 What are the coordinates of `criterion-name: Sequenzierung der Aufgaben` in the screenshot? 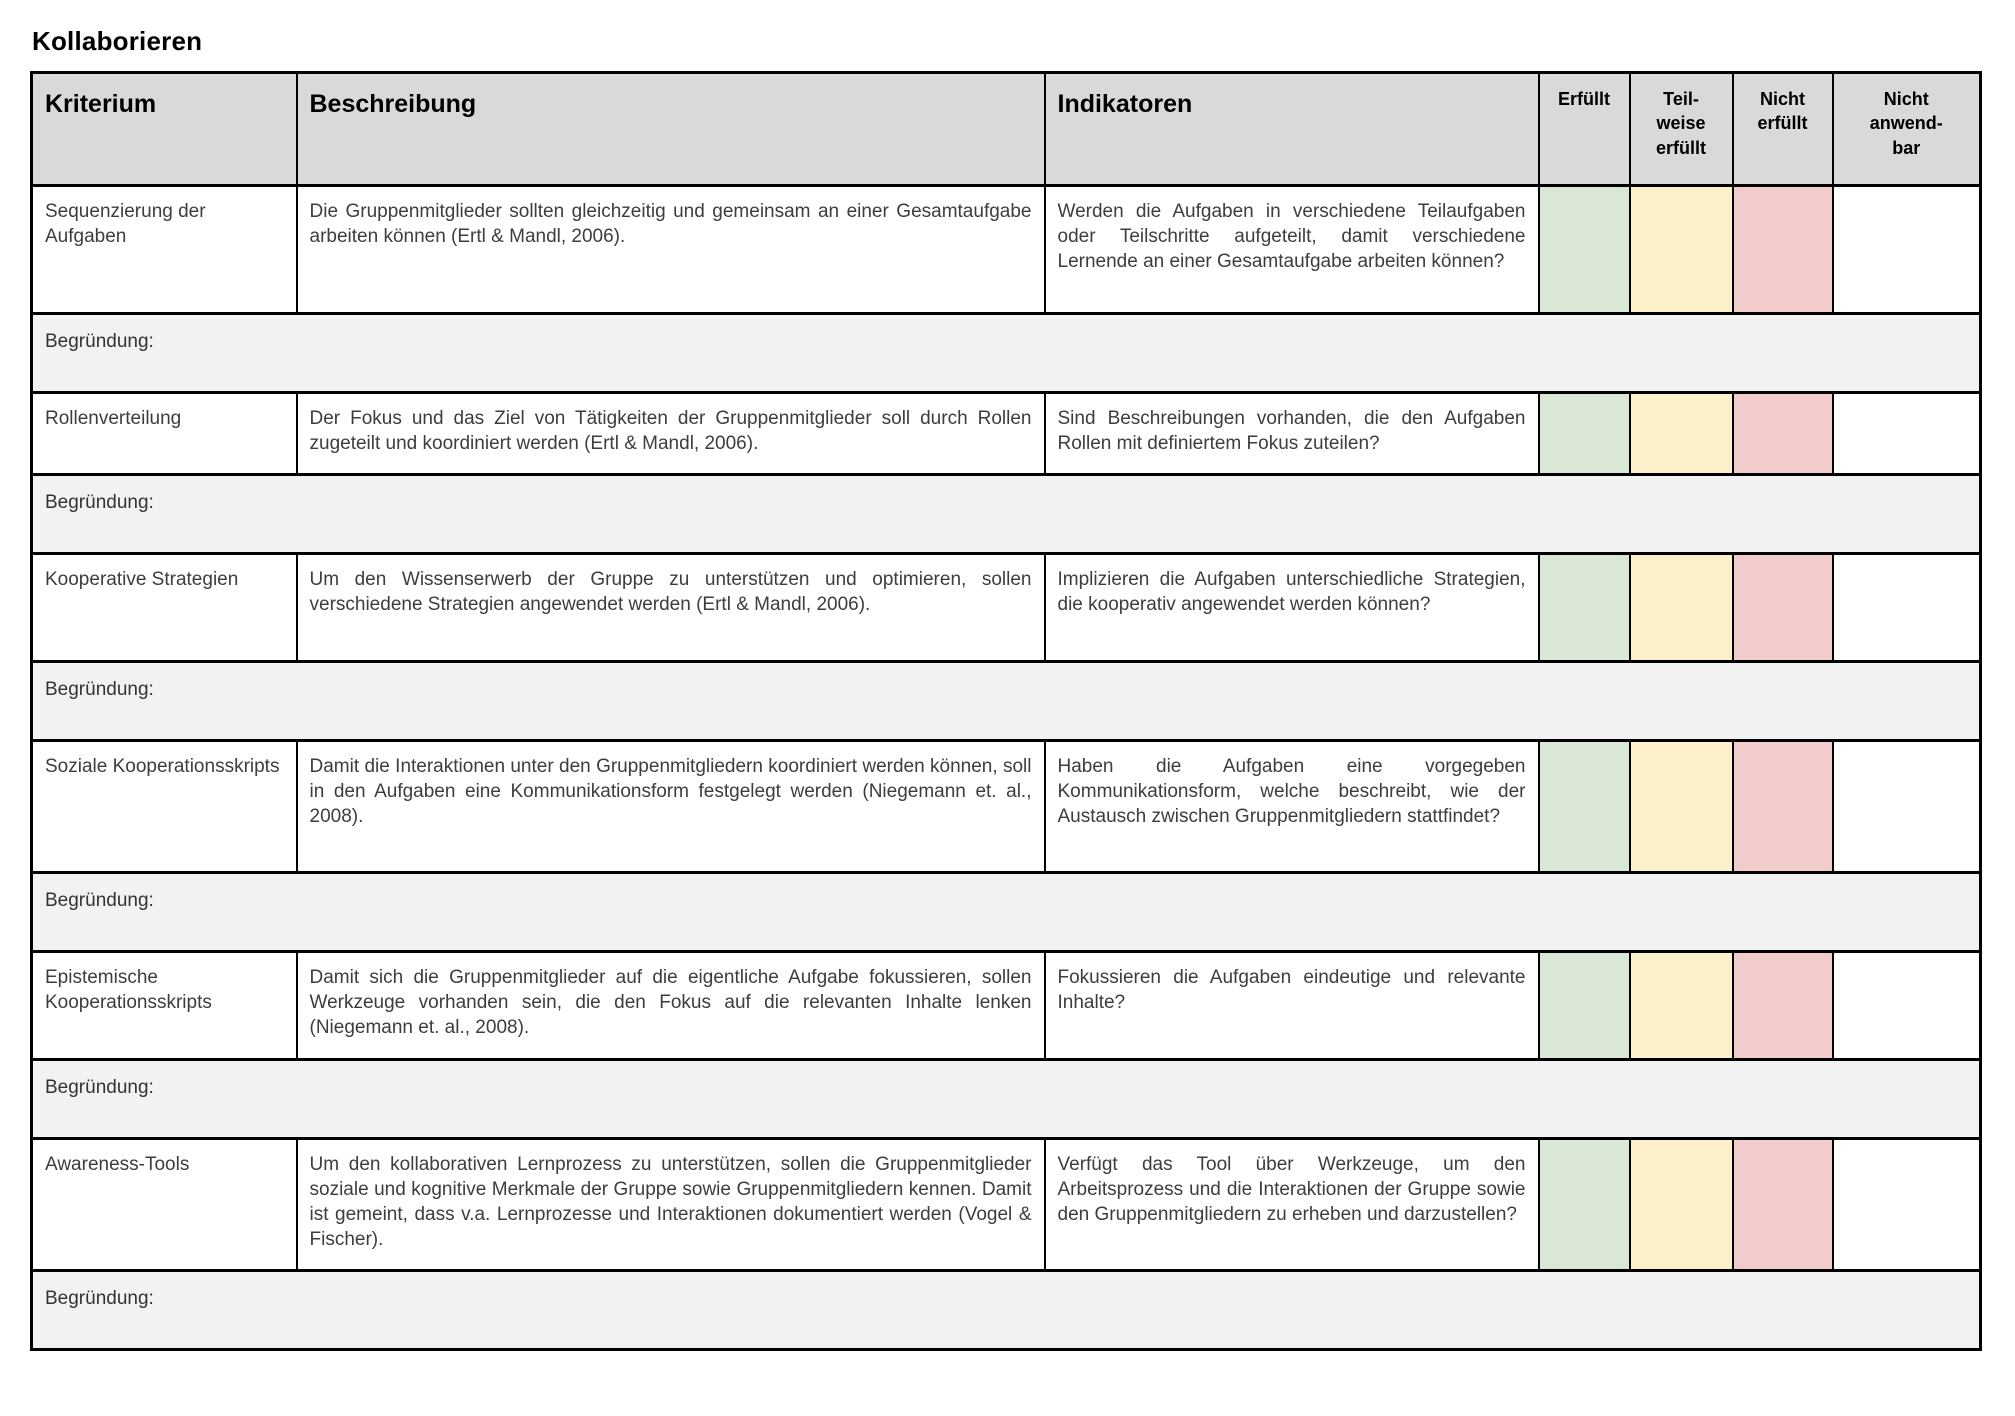 It's located at (164, 249).